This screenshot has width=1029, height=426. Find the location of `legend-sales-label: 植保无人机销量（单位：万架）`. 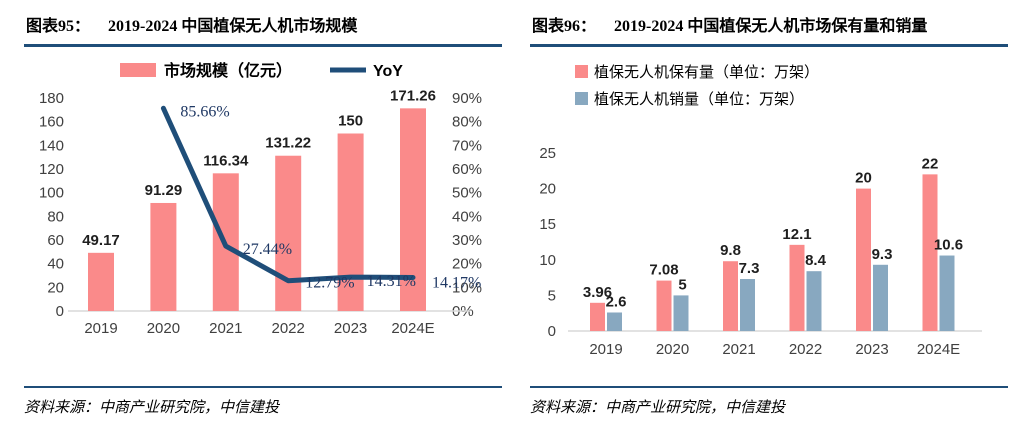

legend-sales-label: 植保无人机销量（单位：万架） is located at coordinates (699, 99).